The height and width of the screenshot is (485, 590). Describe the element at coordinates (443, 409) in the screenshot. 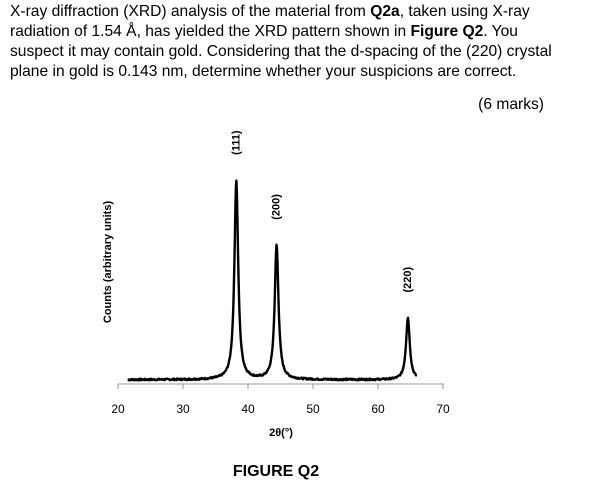

I see `x-tick-label: 70` at that location.